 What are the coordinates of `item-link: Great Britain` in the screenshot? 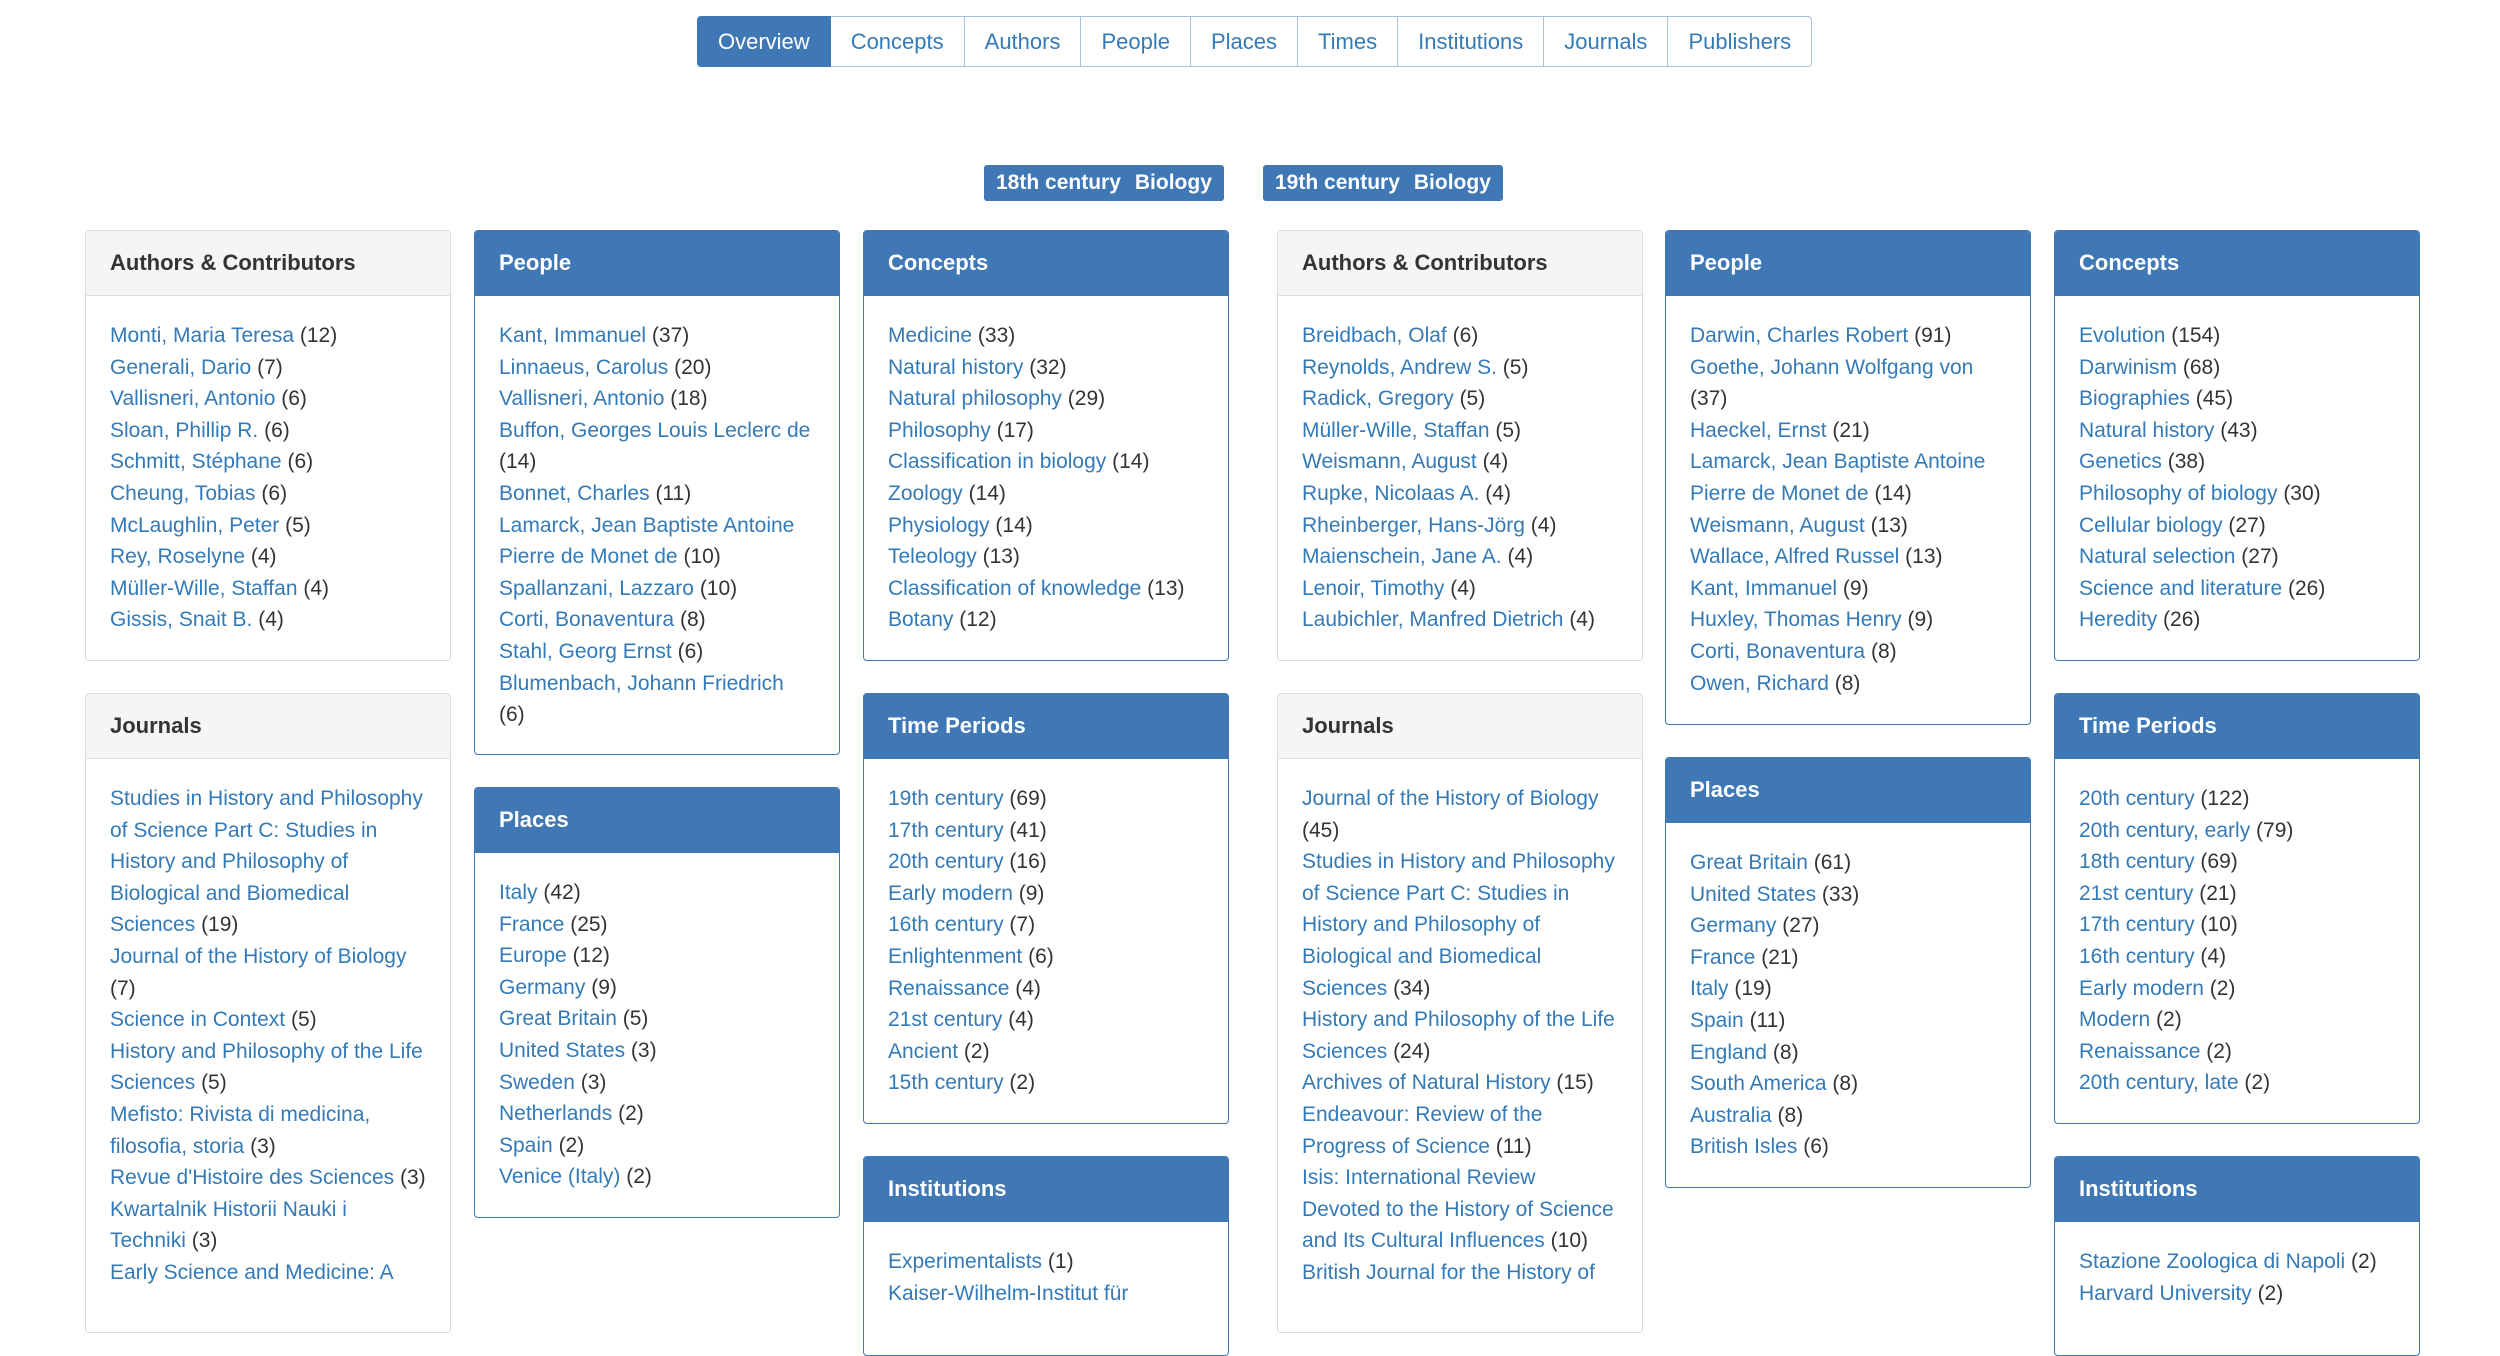 It's located at (558, 1019).